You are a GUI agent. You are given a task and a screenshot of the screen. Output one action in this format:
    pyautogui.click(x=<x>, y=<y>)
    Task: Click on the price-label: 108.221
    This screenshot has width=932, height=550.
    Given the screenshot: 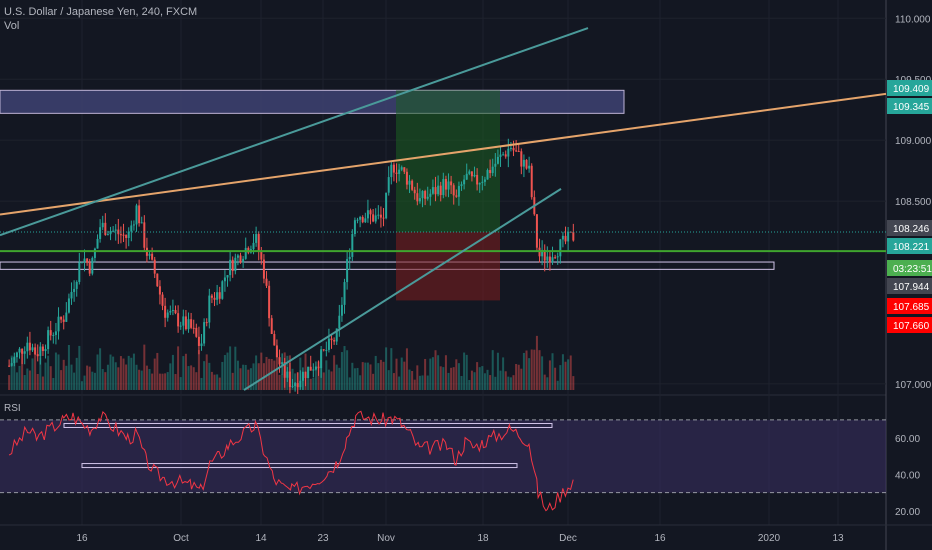 What is the action you would take?
    pyautogui.click(x=911, y=247)
    